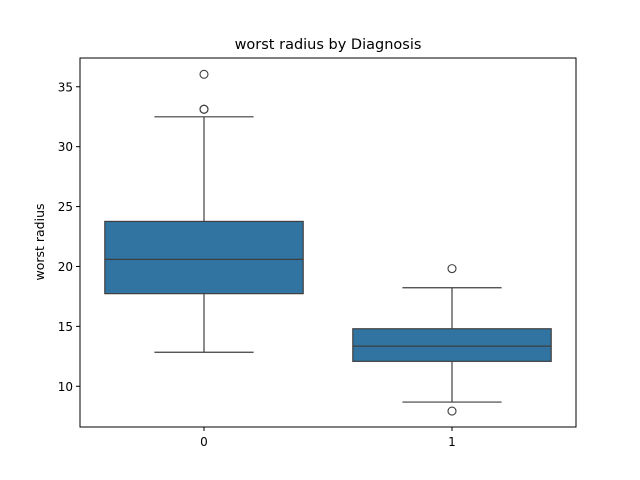  Describe the element at coordinates (452, 442) in the screenshot. I see `x-tick-label: 1` at that location.